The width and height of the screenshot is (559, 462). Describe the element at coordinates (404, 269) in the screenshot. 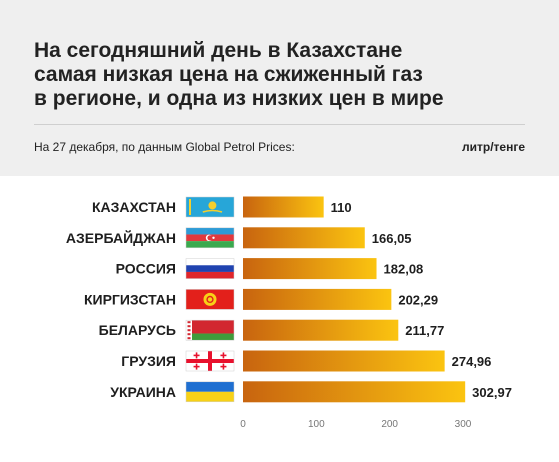

I see `value-label: 182,08` at that location.